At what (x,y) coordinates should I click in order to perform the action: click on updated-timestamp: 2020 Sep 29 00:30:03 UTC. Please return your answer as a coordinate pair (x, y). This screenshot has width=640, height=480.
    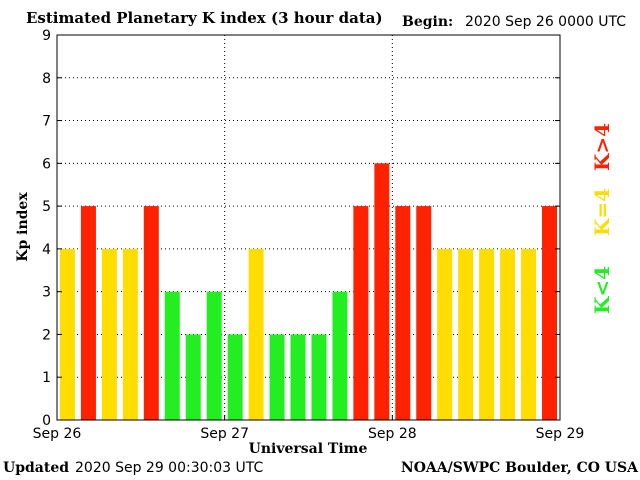
    Looking at the image, I should click on (169, 468).